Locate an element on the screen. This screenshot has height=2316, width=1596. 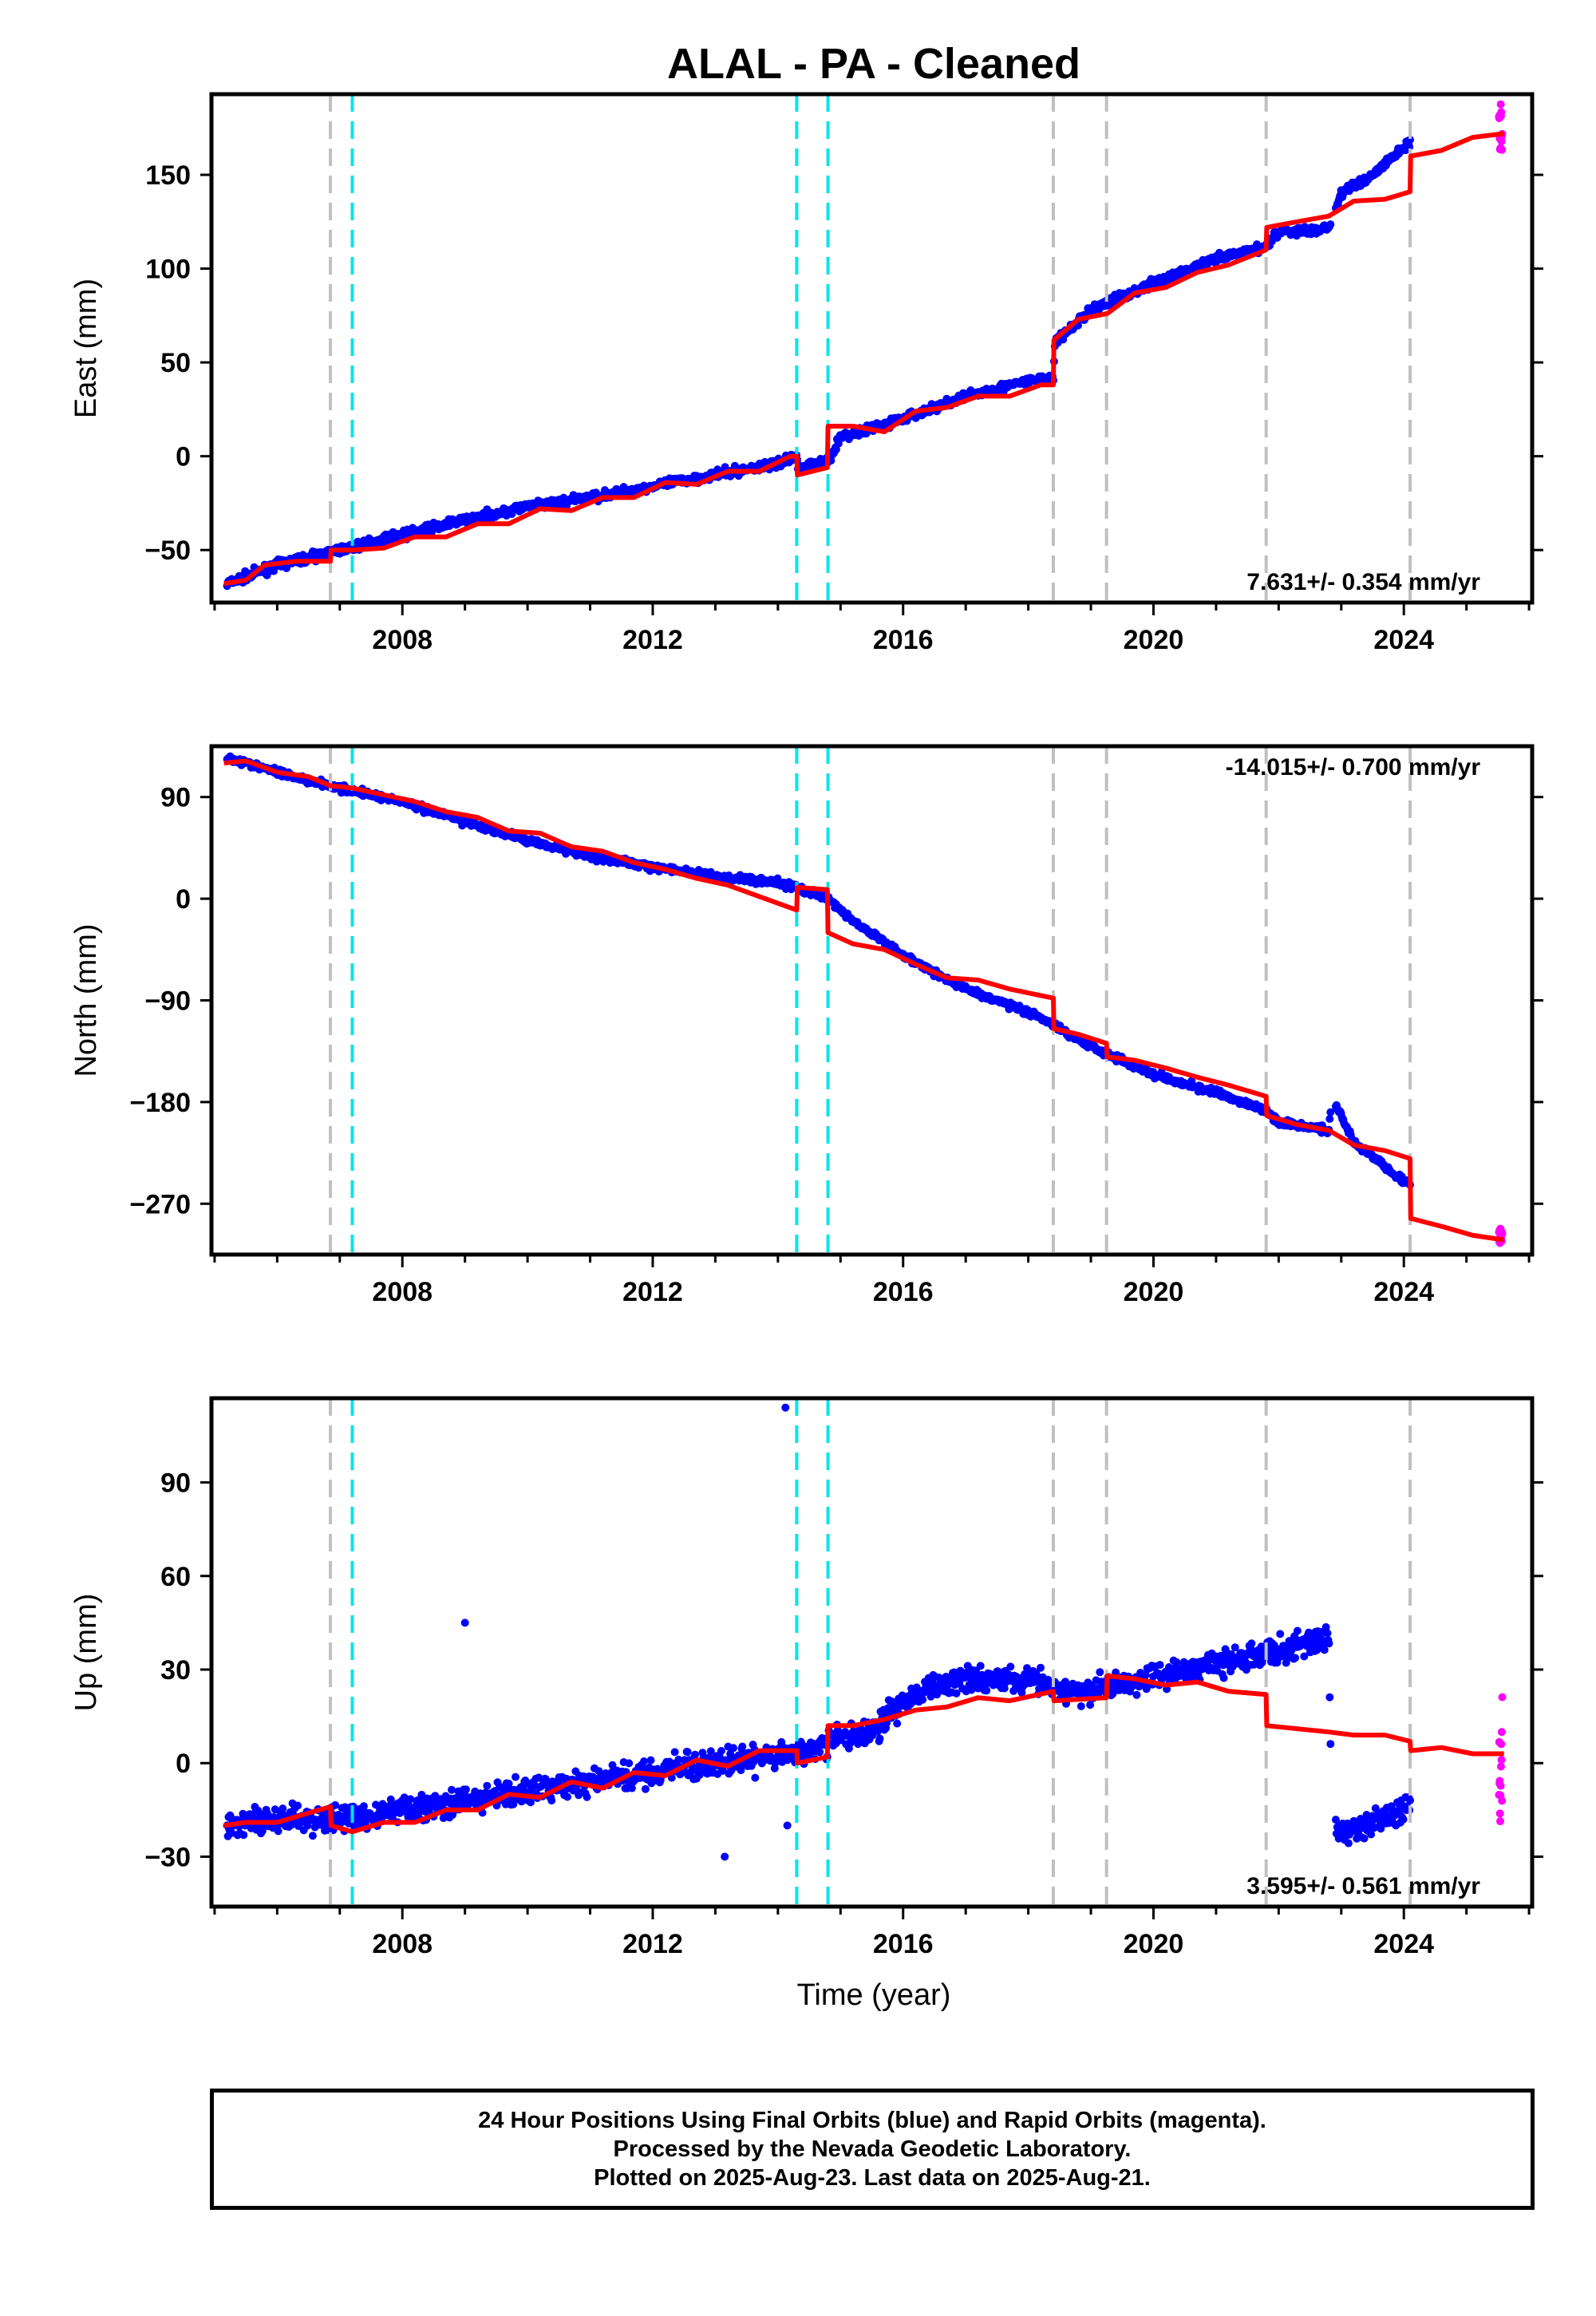
velocity-rate-label: 3.595+/- 0.561 mm/yr is located at coordinates (1363, 1886).